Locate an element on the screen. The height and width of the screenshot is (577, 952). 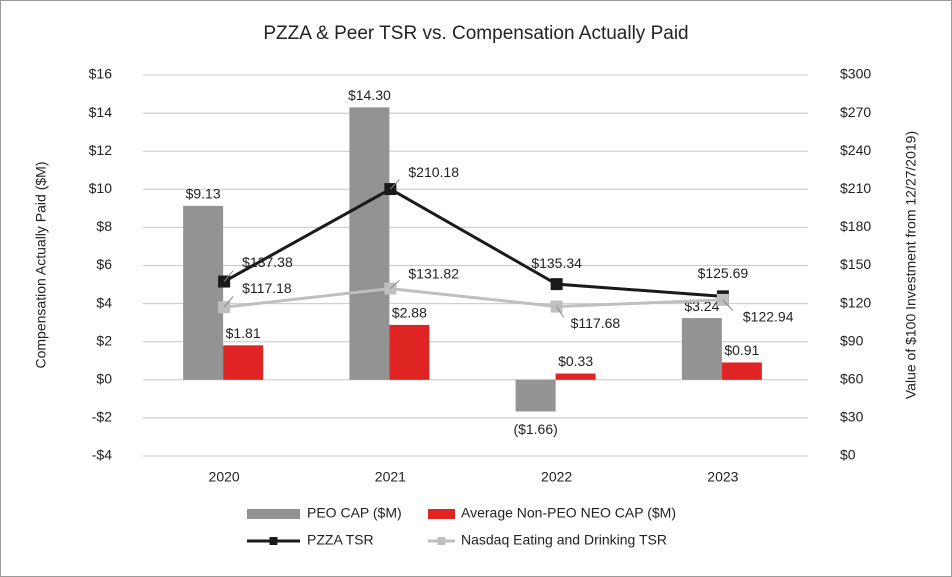
legend-label: PEO CAP ($M) is located at coordinates (354, 513).